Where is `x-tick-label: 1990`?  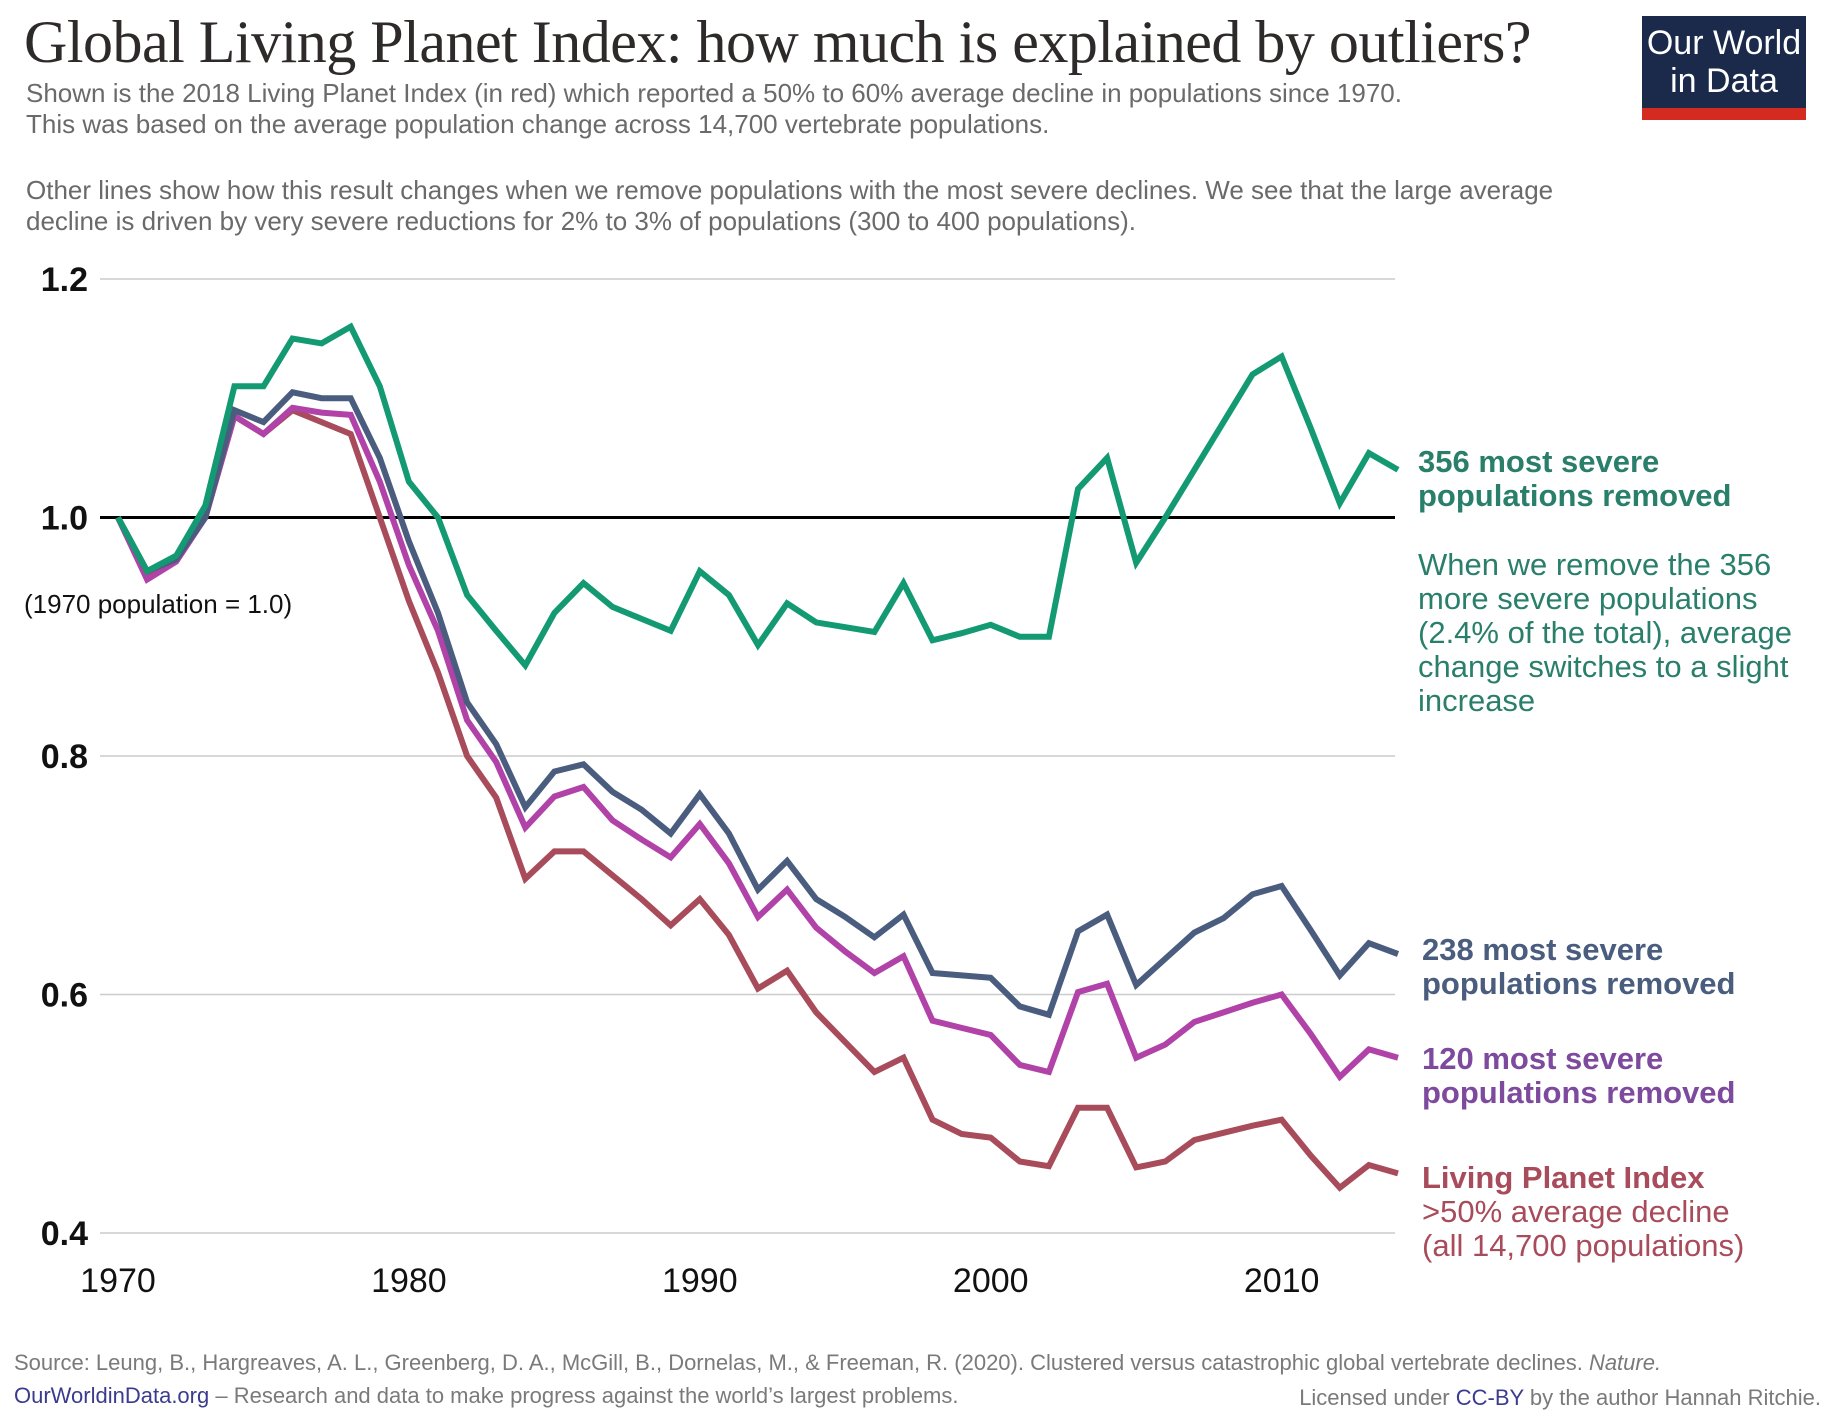
x-tick-label: 1990 is located at coordinates (700, 1281).